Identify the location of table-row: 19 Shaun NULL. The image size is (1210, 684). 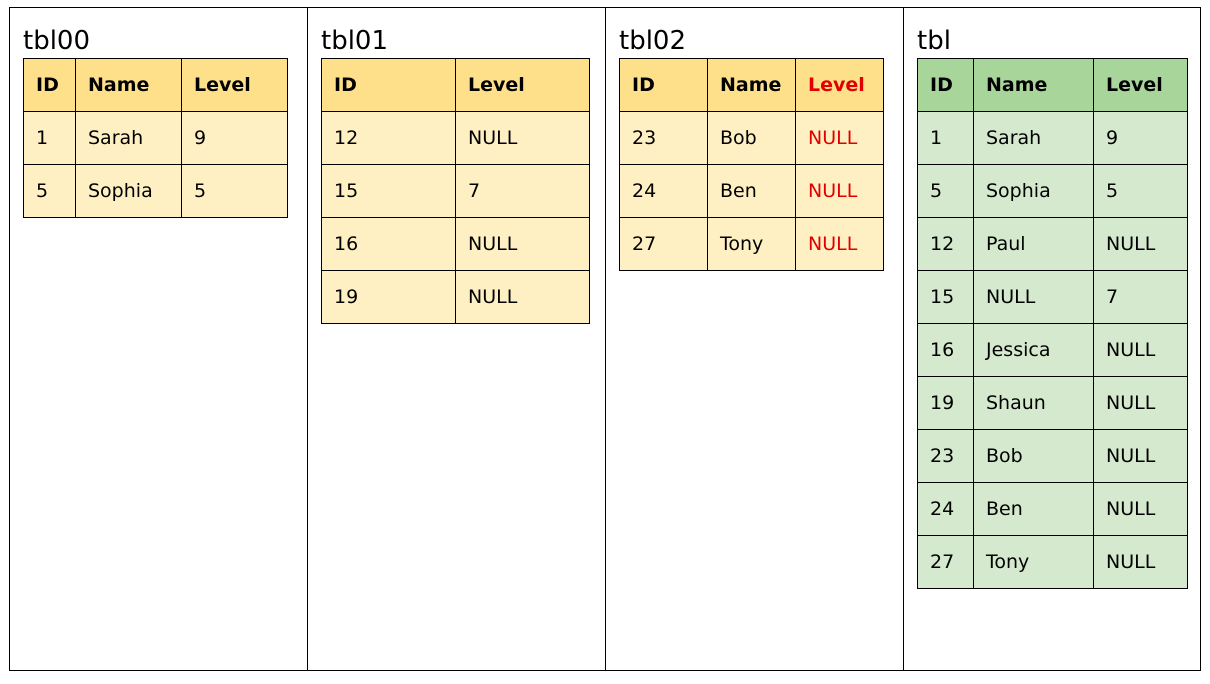
(1052, 403).